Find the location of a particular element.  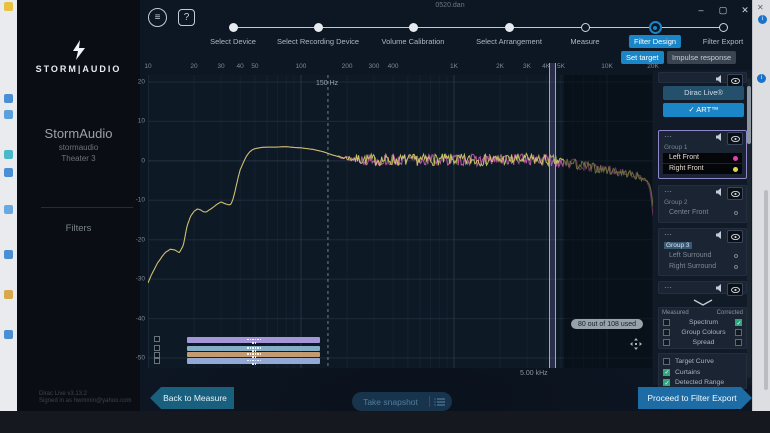

proceed-label: Proceed to Filter Export is located at coordinates (692, 398).